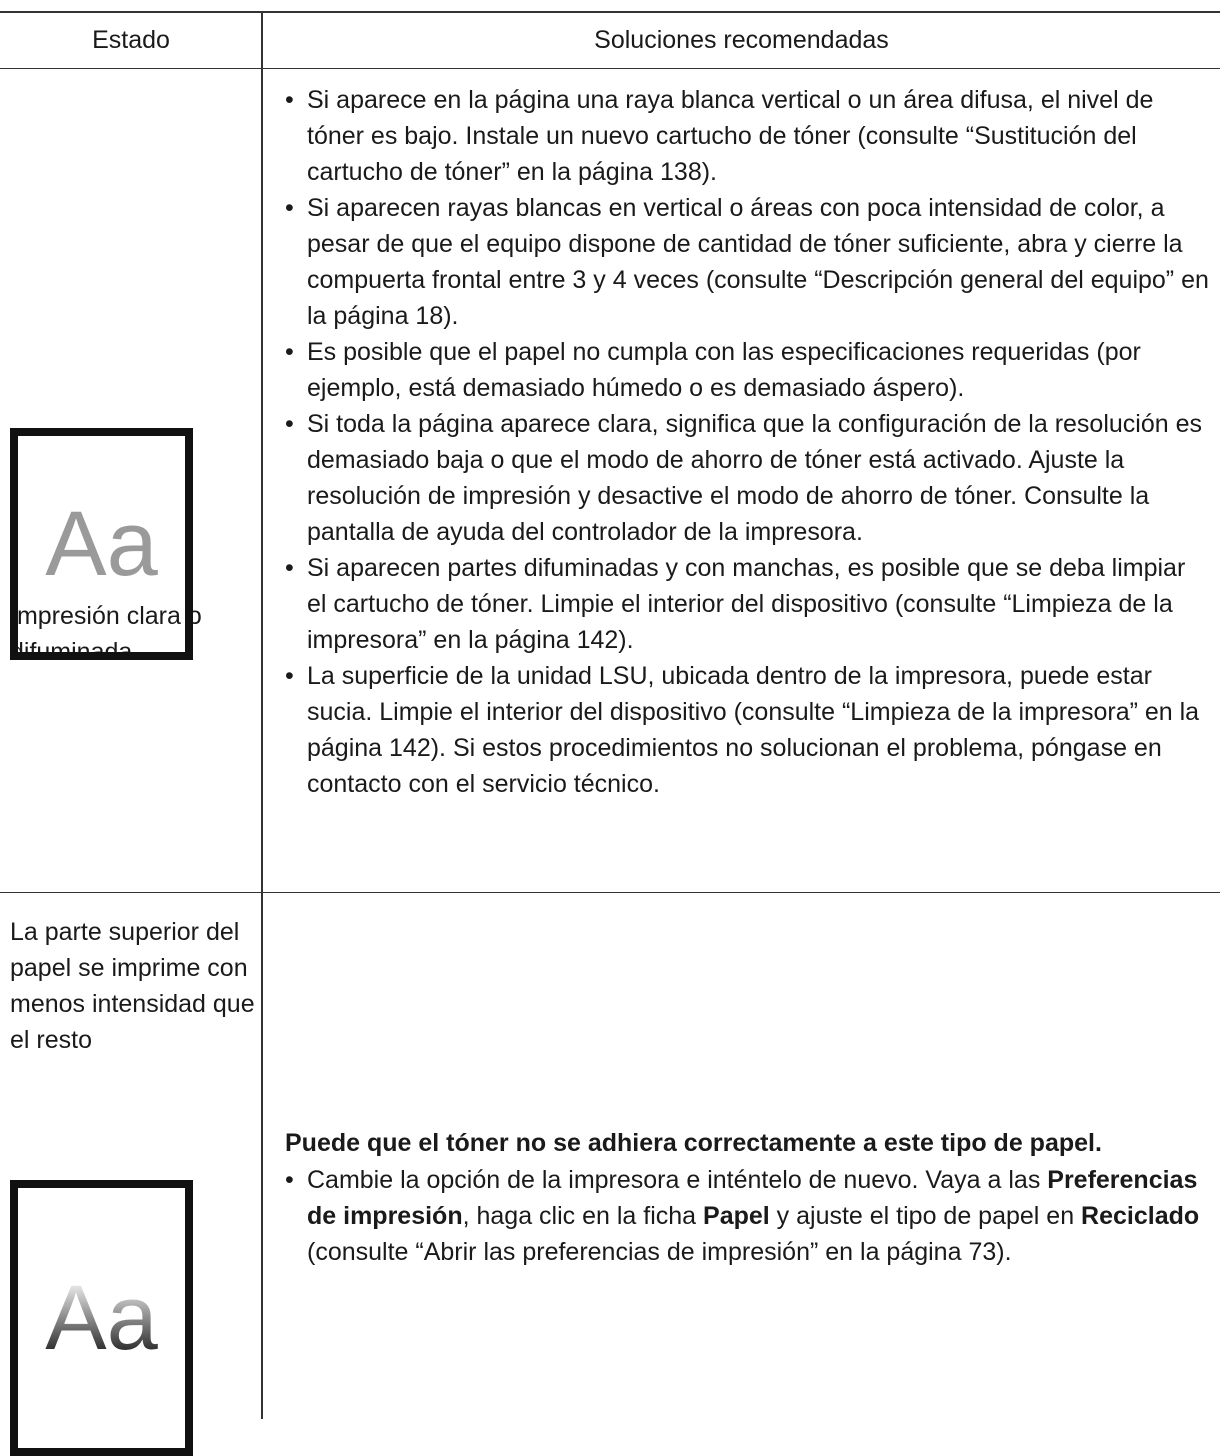 The height and width of the screenshot is (1456, 1220). What do you see at coordinates (752, 1198) in the screenshot?
I see `bold-term: Preferencias de impresión` at bounding box center [752, 1198].